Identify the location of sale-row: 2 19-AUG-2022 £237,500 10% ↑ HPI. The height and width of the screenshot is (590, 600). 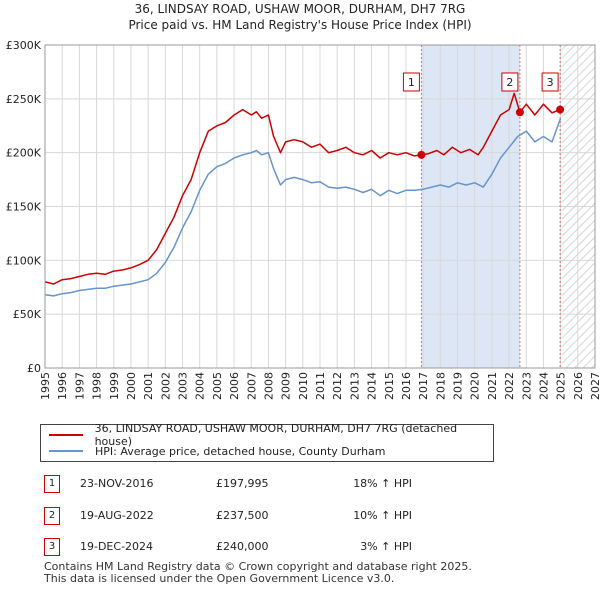
(254, 518).